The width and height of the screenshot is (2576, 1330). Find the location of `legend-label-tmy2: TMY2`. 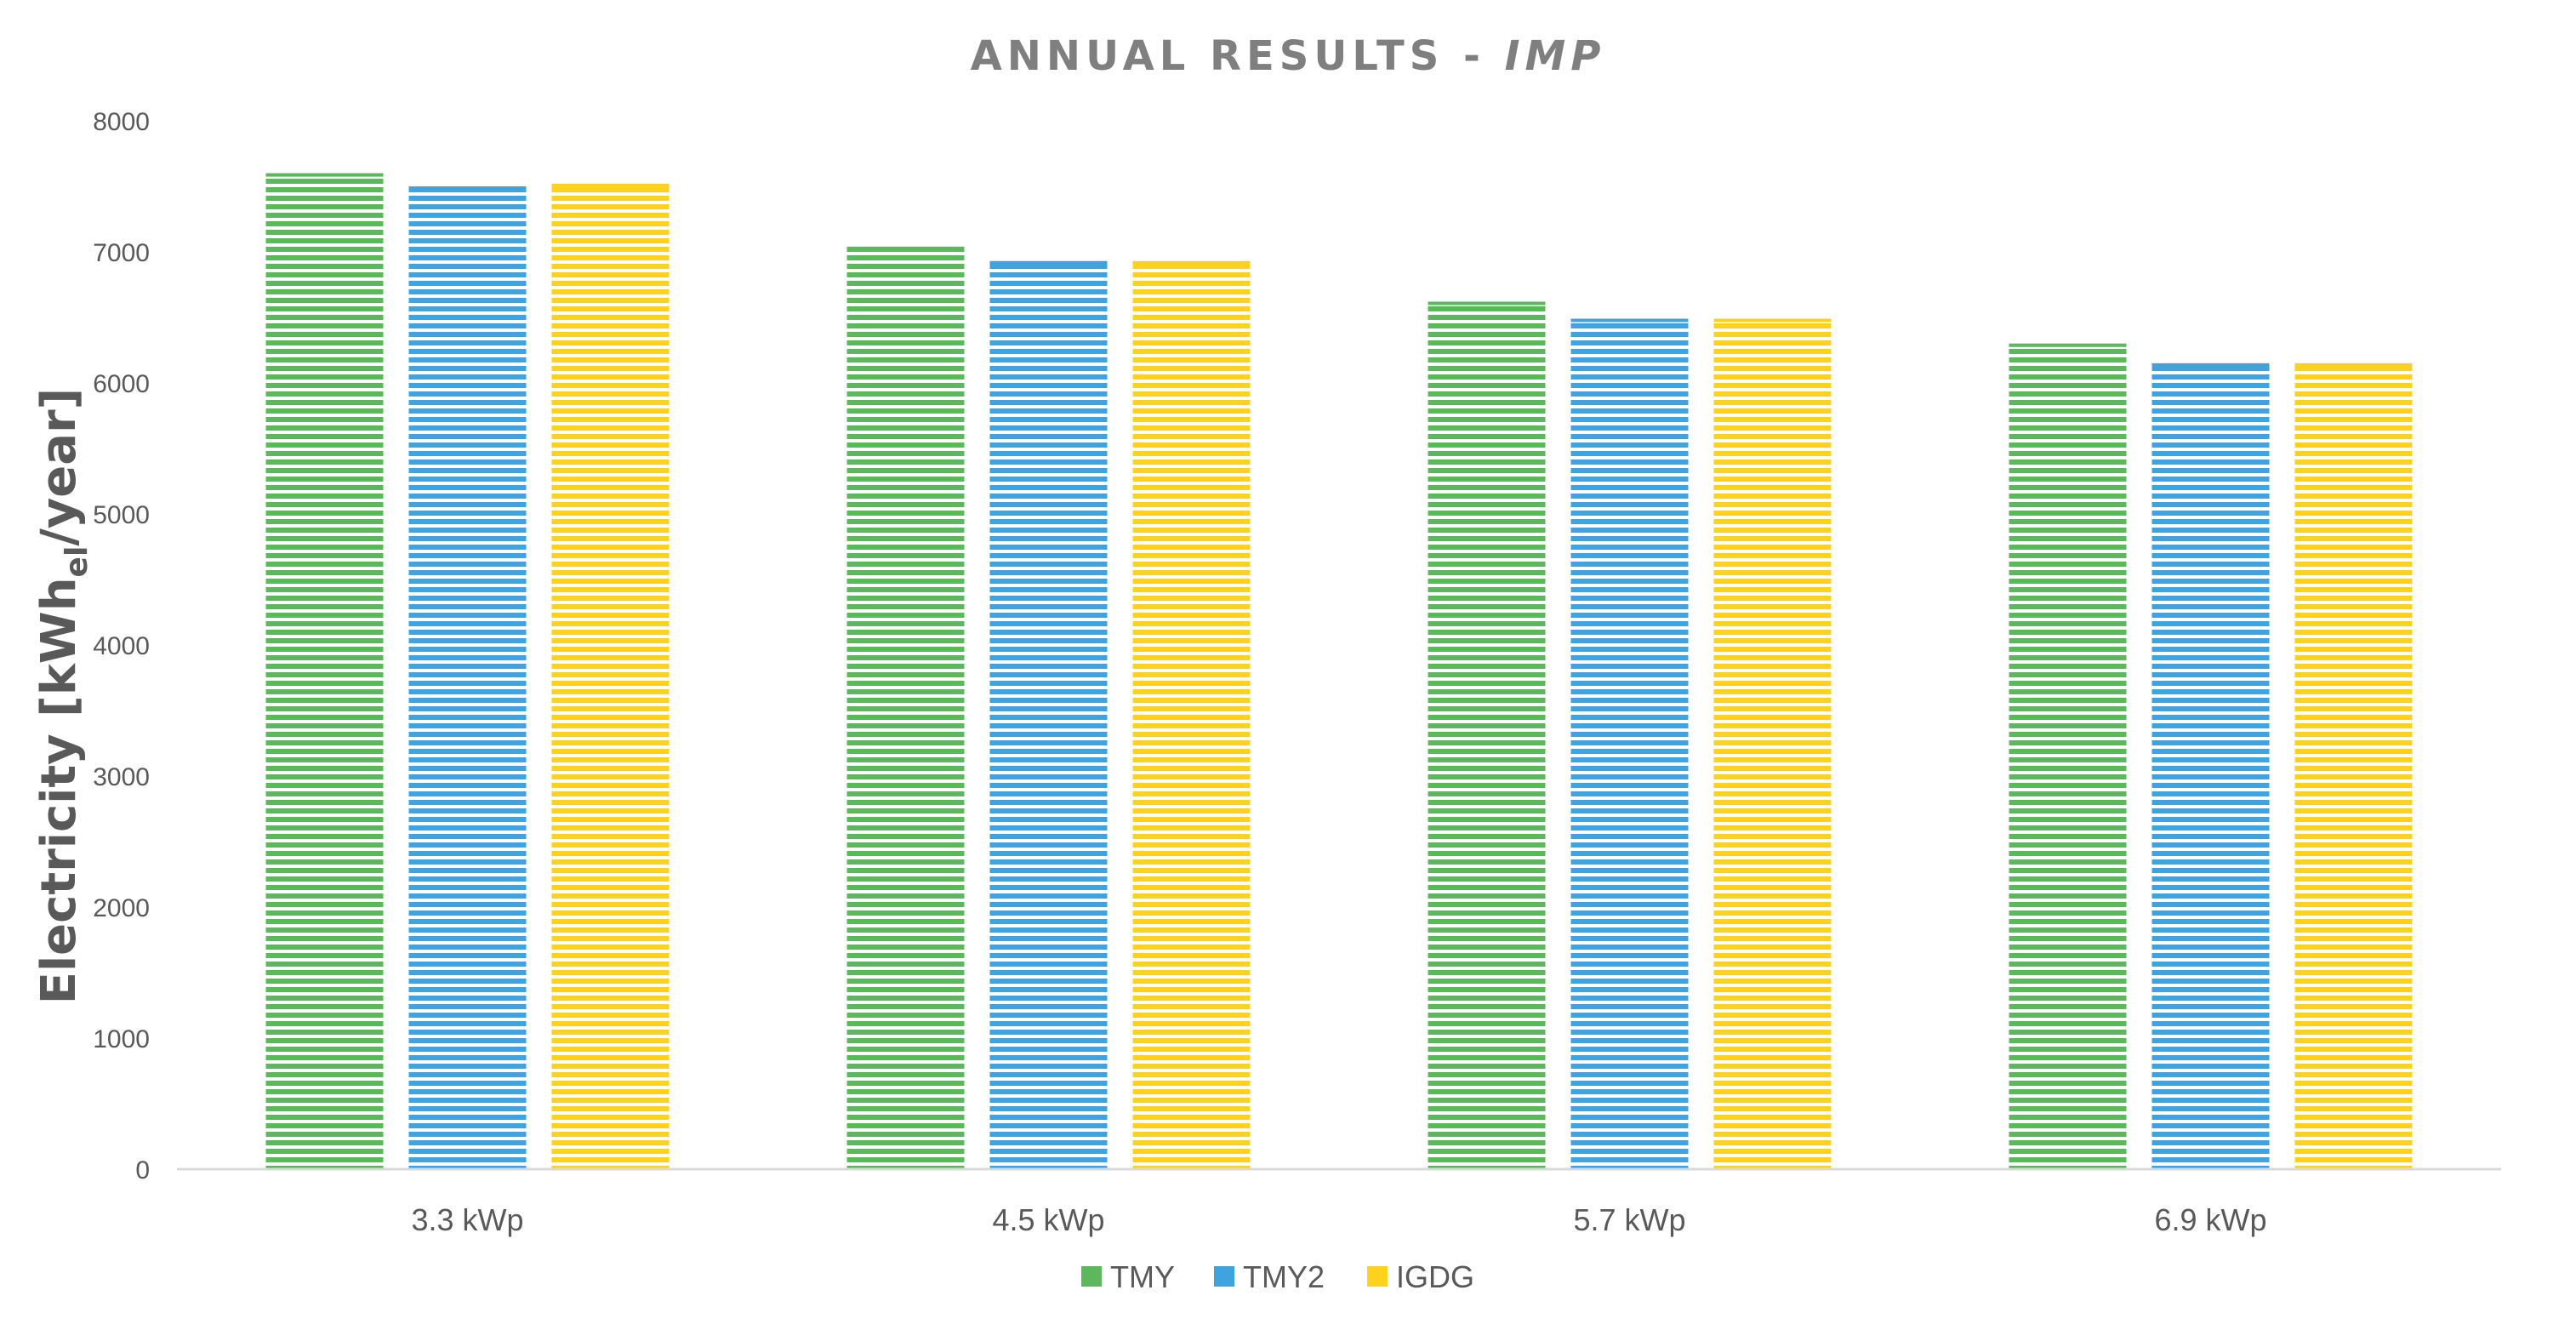

legend-label-tmy2: TMY2 is located at coordinates (1284, 1276).